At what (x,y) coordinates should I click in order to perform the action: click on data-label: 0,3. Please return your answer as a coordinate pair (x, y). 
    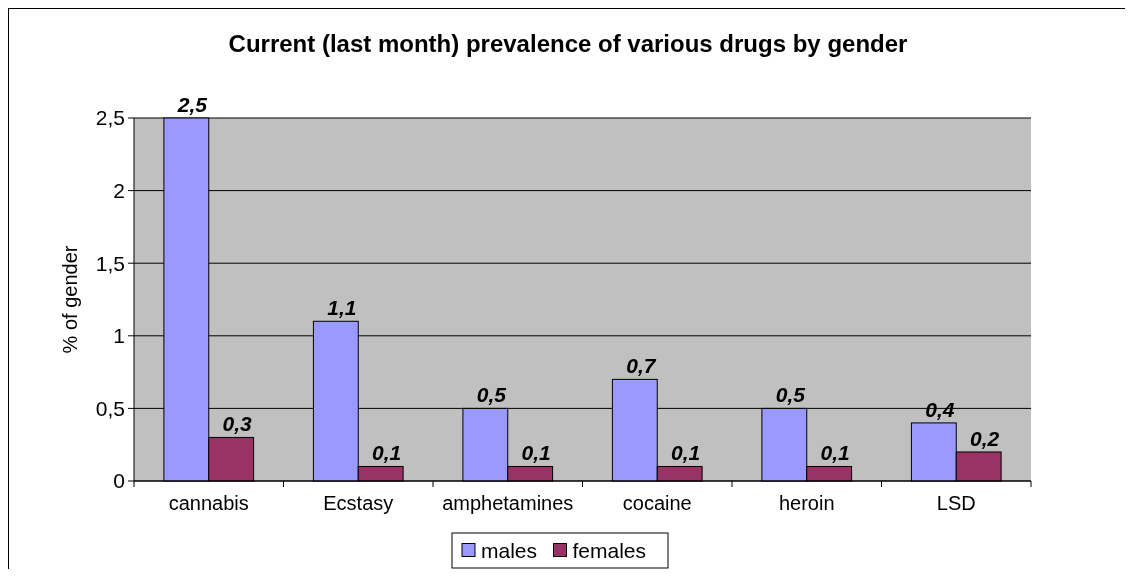
    Looking at the image, I should click on (237, 424).